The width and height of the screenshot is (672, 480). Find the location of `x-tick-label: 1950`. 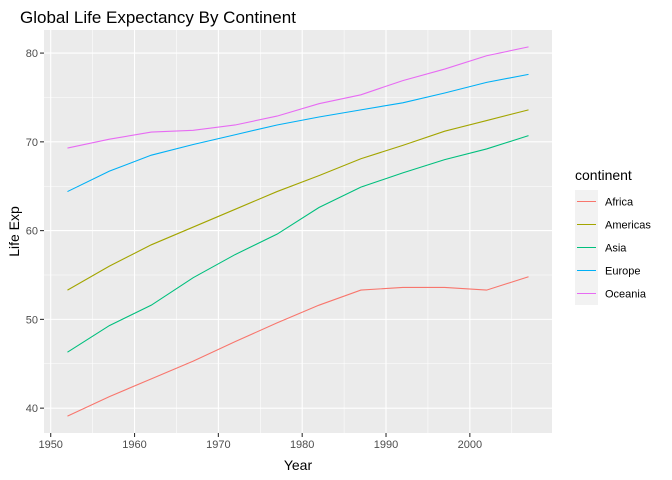

x-tick-label: 1950 is located at coordinates (50, 445).